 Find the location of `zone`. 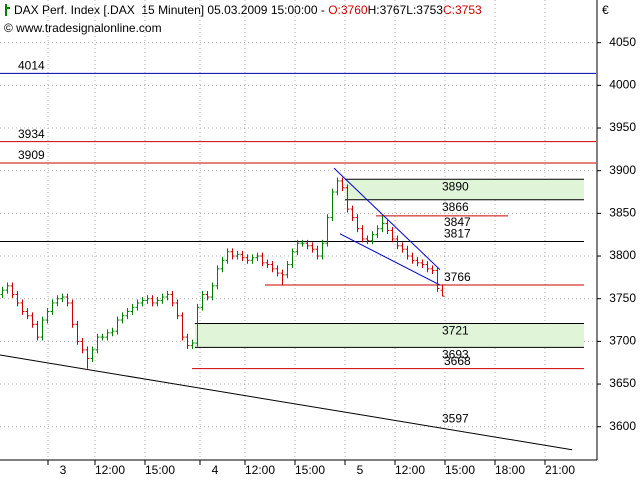

zone is located at coordinates (464, 189).